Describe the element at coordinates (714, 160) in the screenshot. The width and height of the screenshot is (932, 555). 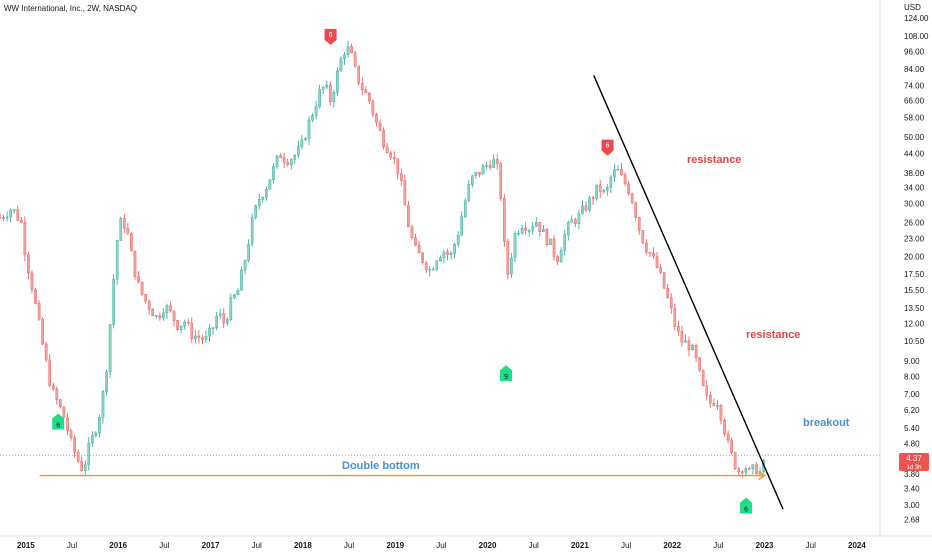
I see `annotation-resistance-top: resistance` at that location.